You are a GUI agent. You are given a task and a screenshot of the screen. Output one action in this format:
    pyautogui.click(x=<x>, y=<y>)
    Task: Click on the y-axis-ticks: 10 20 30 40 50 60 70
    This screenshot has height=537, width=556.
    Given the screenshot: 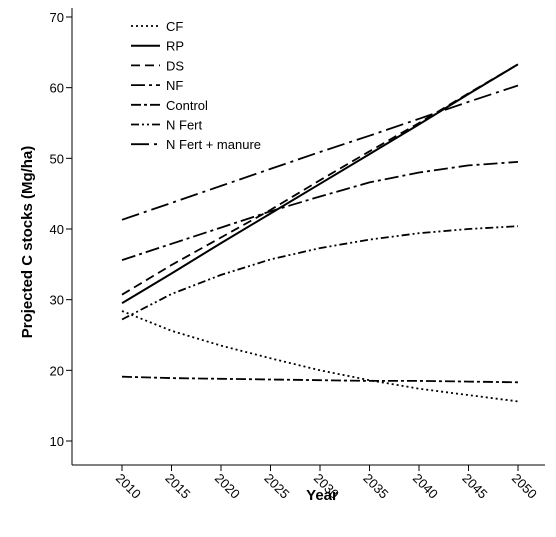 What is the action you would take?
    pyautogui.click(x=61, y=229)
    